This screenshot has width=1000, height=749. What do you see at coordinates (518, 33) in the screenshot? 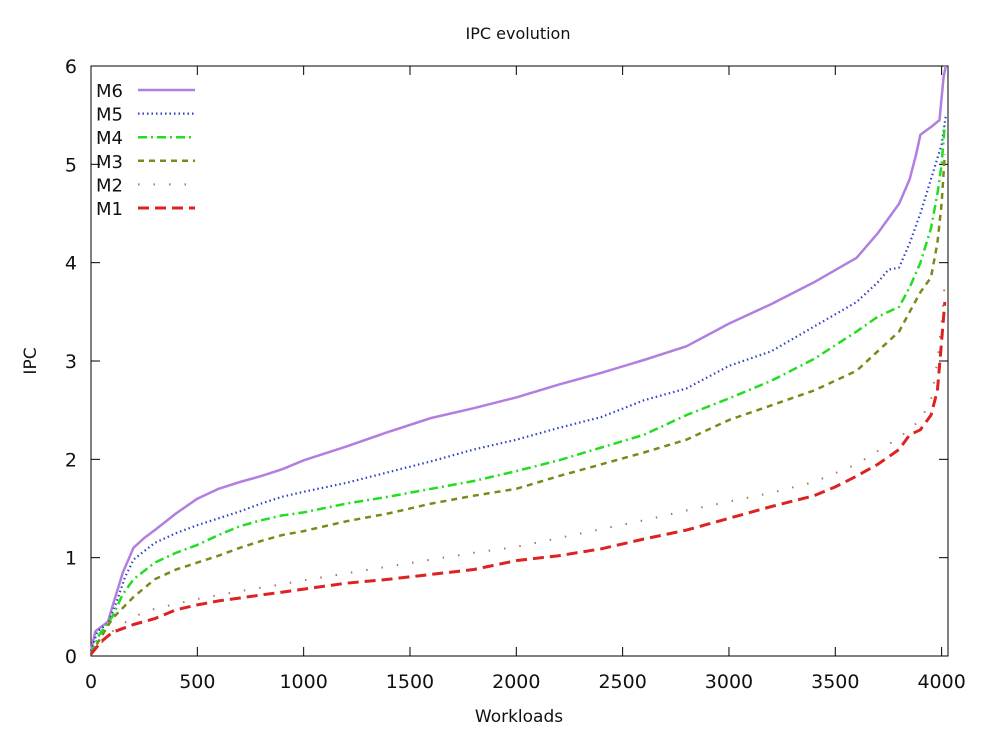
I see `chart-title: IPC evolution` at bounding box center [518, 33].